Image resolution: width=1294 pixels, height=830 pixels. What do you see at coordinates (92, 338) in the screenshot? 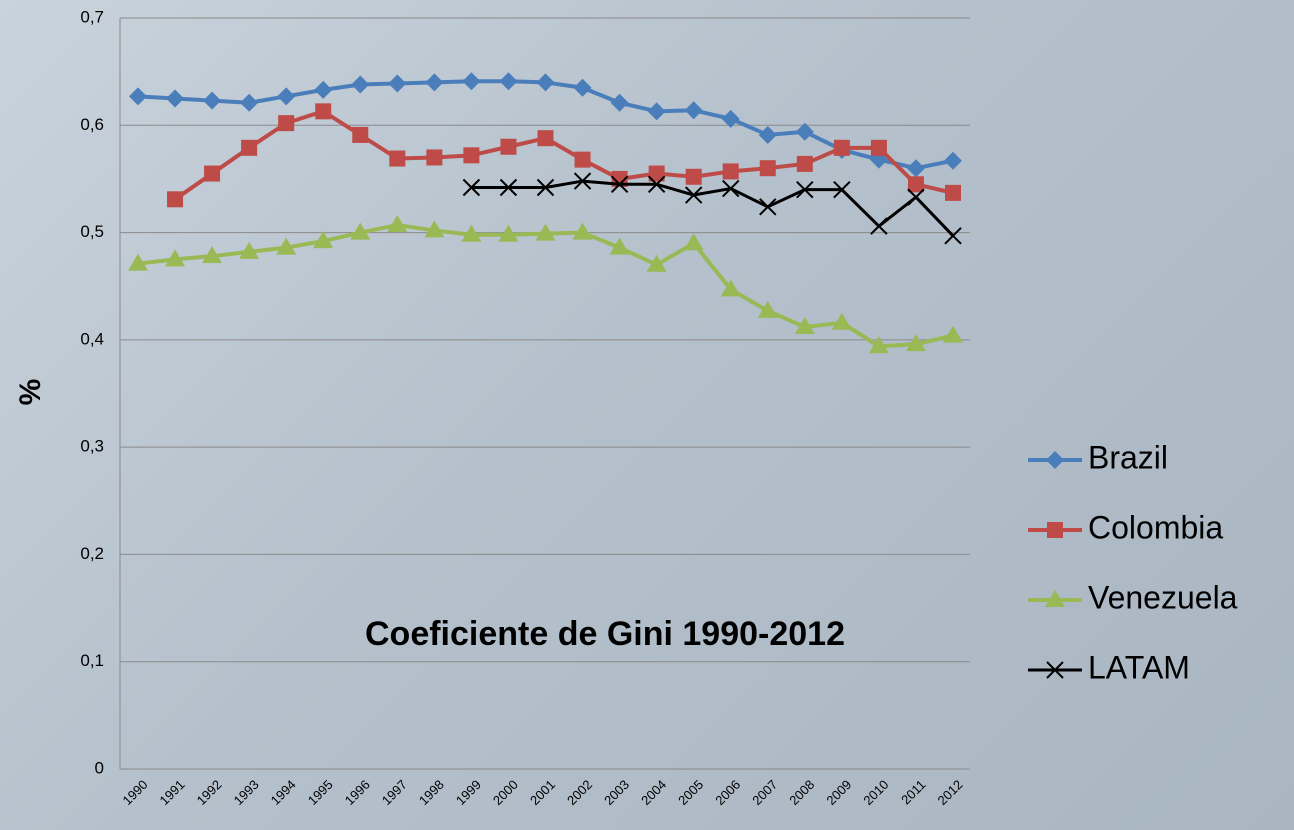
I see `y-tick-label: 0,4` at bounding box center [92, 338].